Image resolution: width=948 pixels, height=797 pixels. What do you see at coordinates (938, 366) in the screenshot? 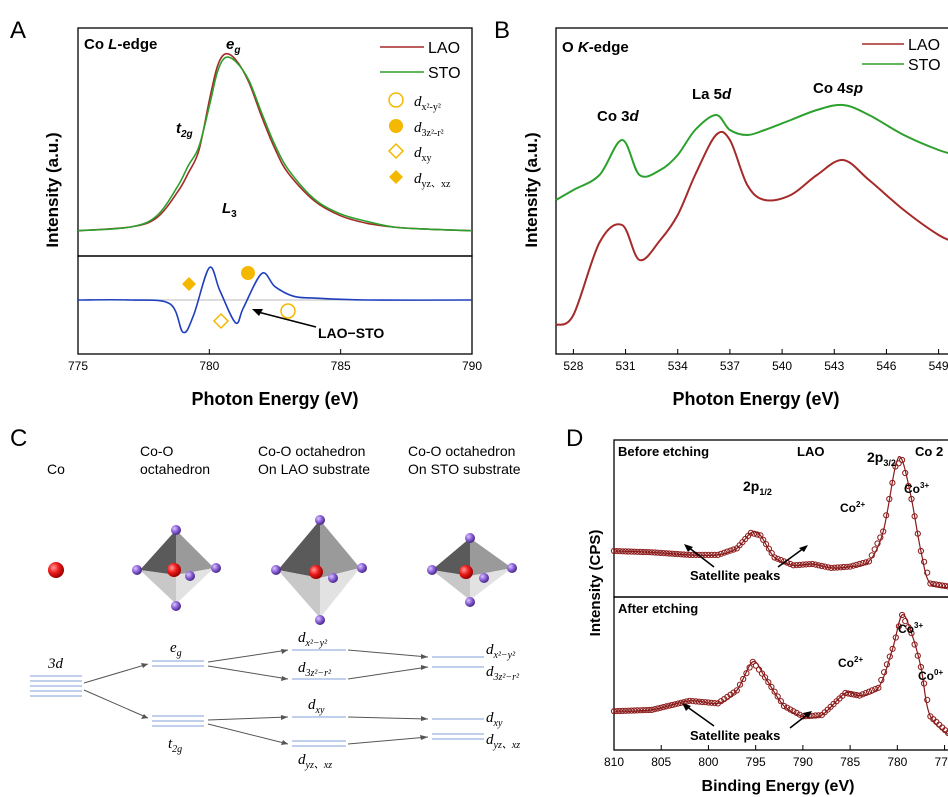
I see `panel-b-tick-label: 549` at bounding box center [938, 366].